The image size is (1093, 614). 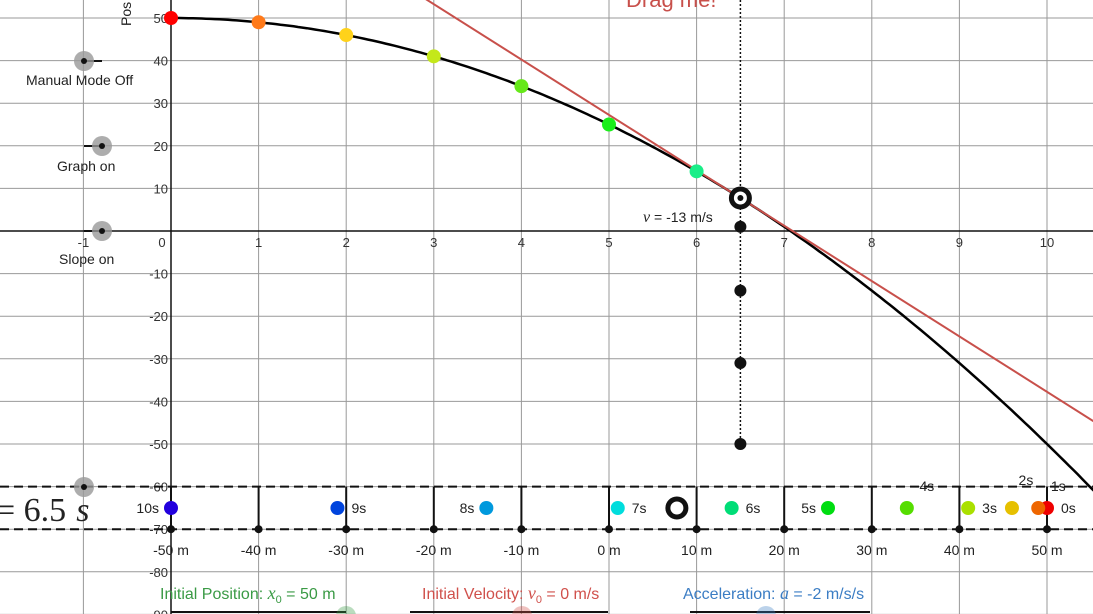 I want to click on y-tick-label: -30, so click(x=158, y=359).